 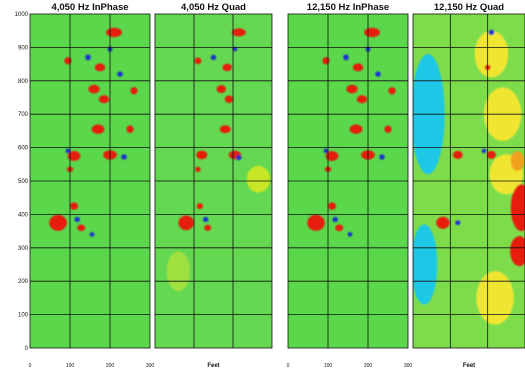 What do you see at coordinates (23, 215) in the screenshot?
I see `y-tick-label: 400` at bounding box center [23, 215].